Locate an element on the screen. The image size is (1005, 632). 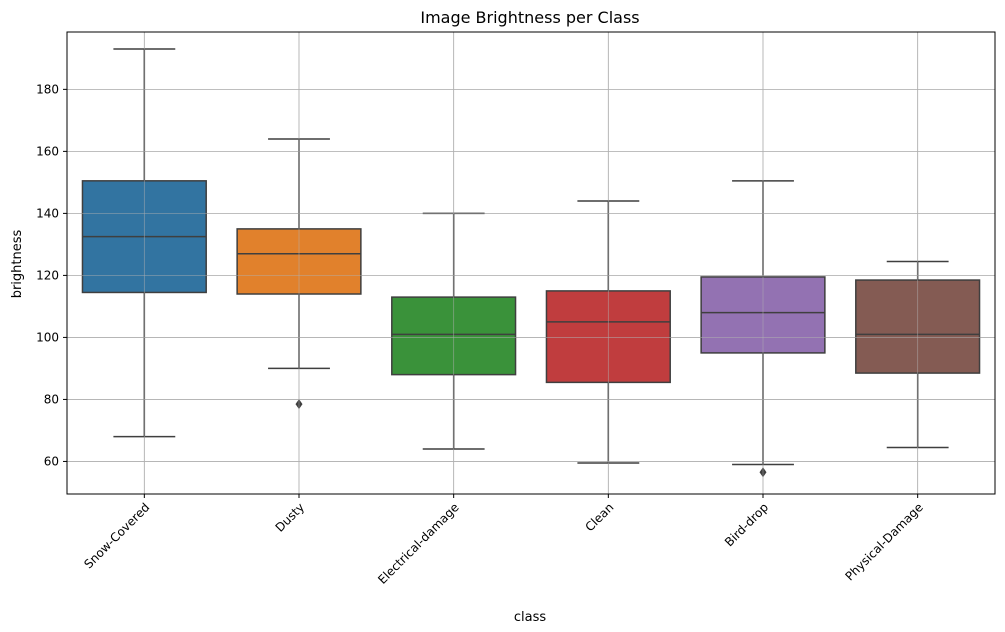
y-tick-label: 120 is located at coordinates (47, 275).